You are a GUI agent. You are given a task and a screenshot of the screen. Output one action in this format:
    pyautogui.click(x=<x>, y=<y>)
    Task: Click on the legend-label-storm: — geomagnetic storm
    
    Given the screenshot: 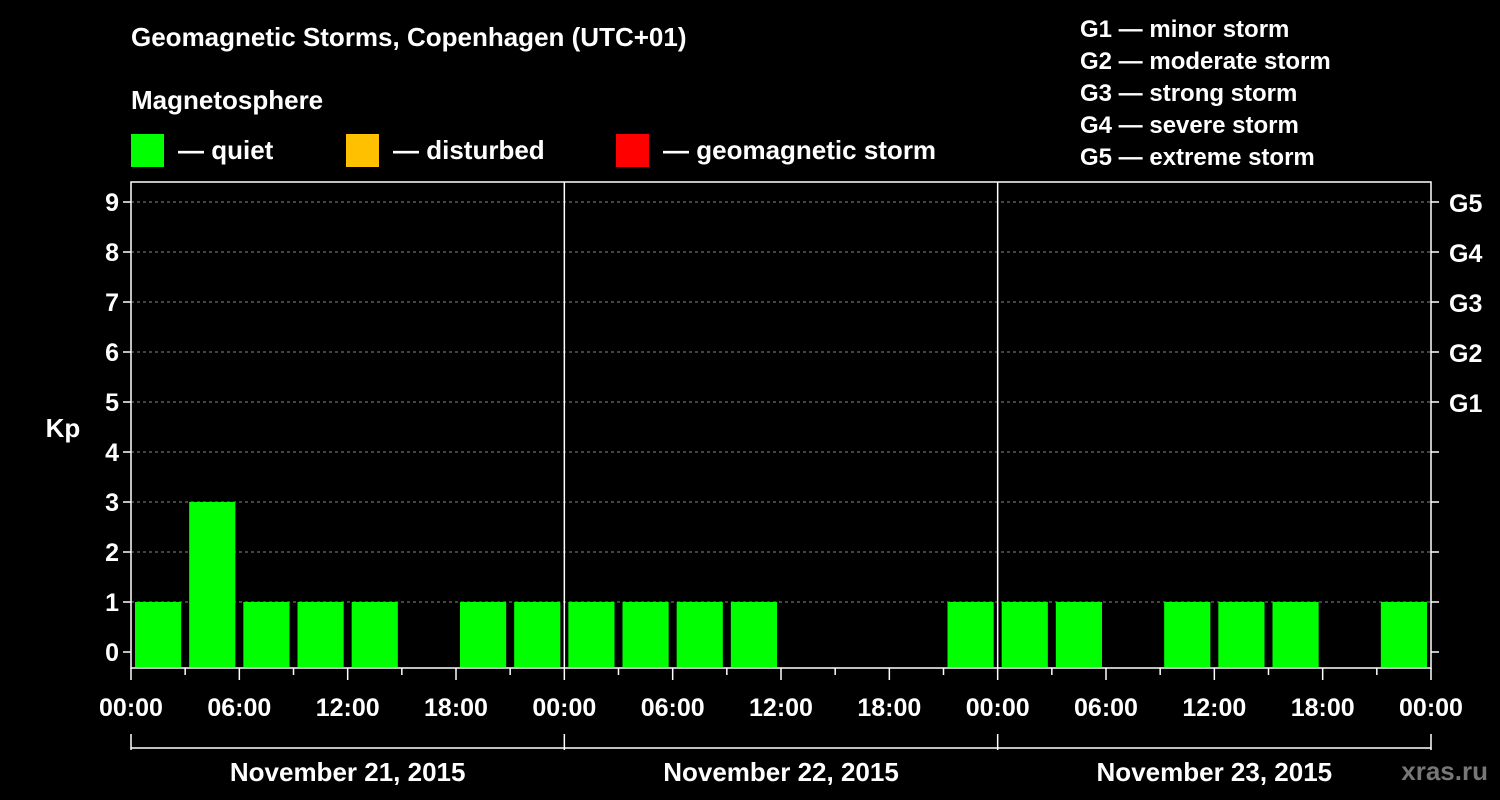 What is the action you would take?
    pyautogui.click(x=800, y=149)
    